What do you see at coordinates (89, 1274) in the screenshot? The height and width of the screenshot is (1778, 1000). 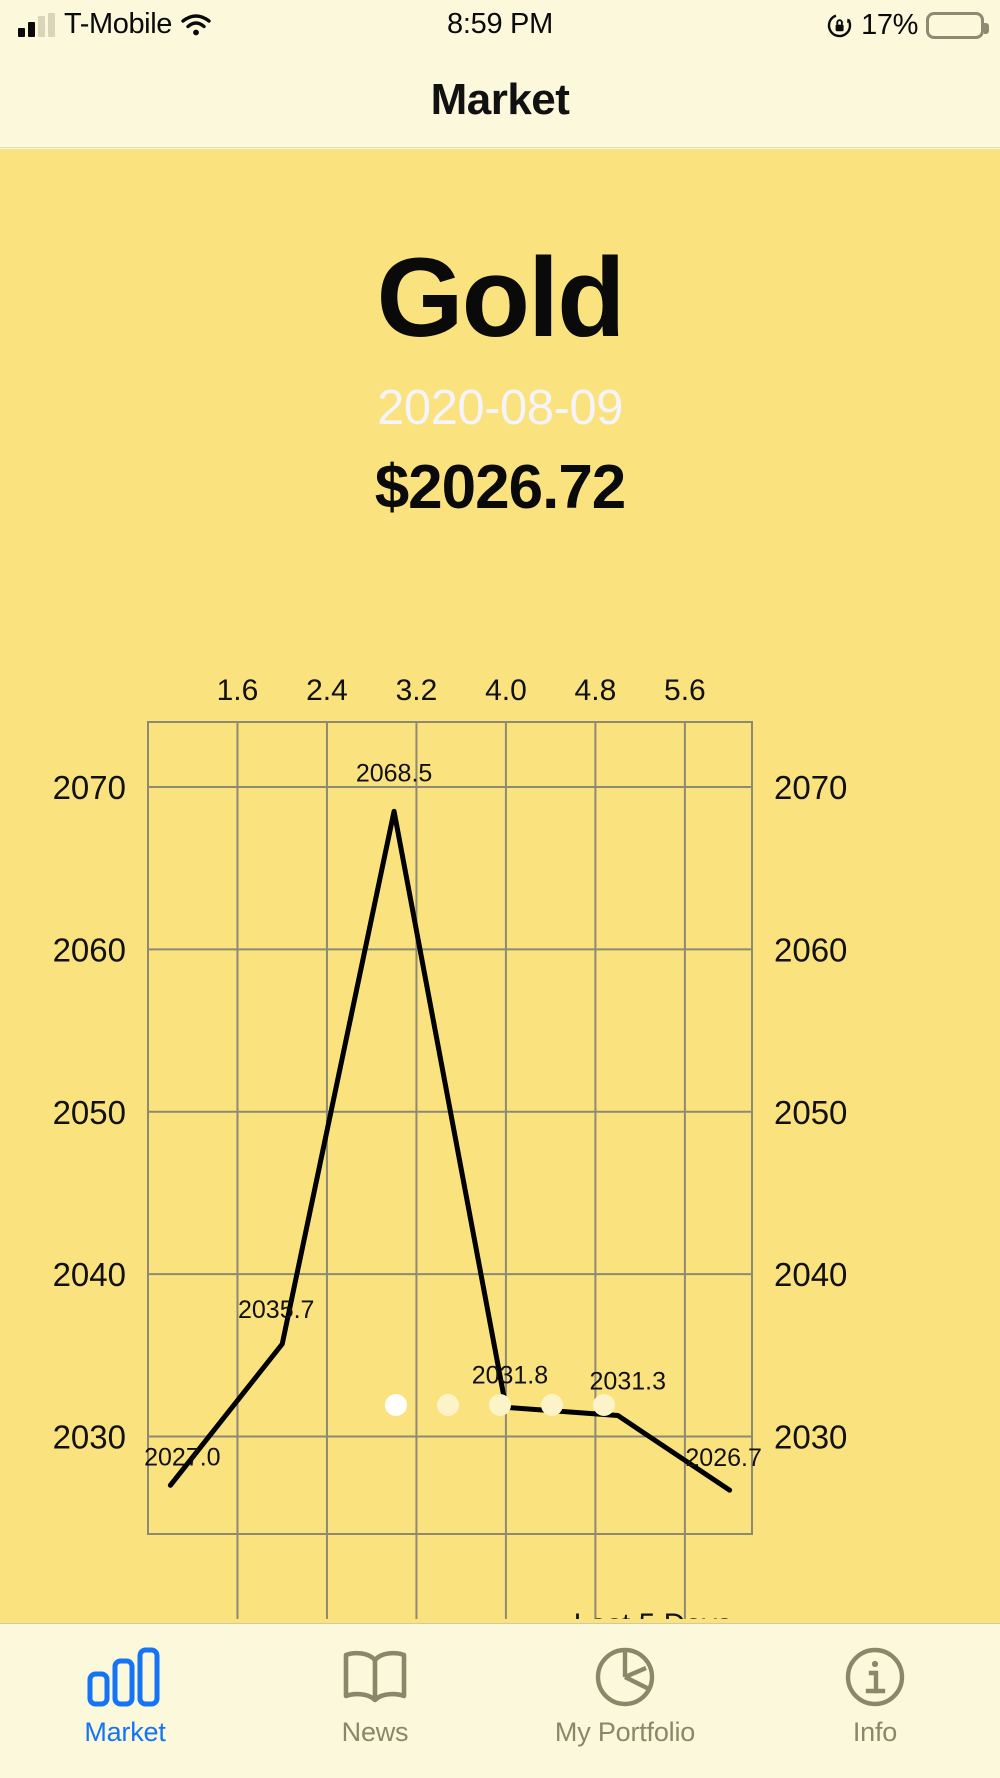 I see `y-tick-label-left: 2040` at bounding box center [89, 1274].